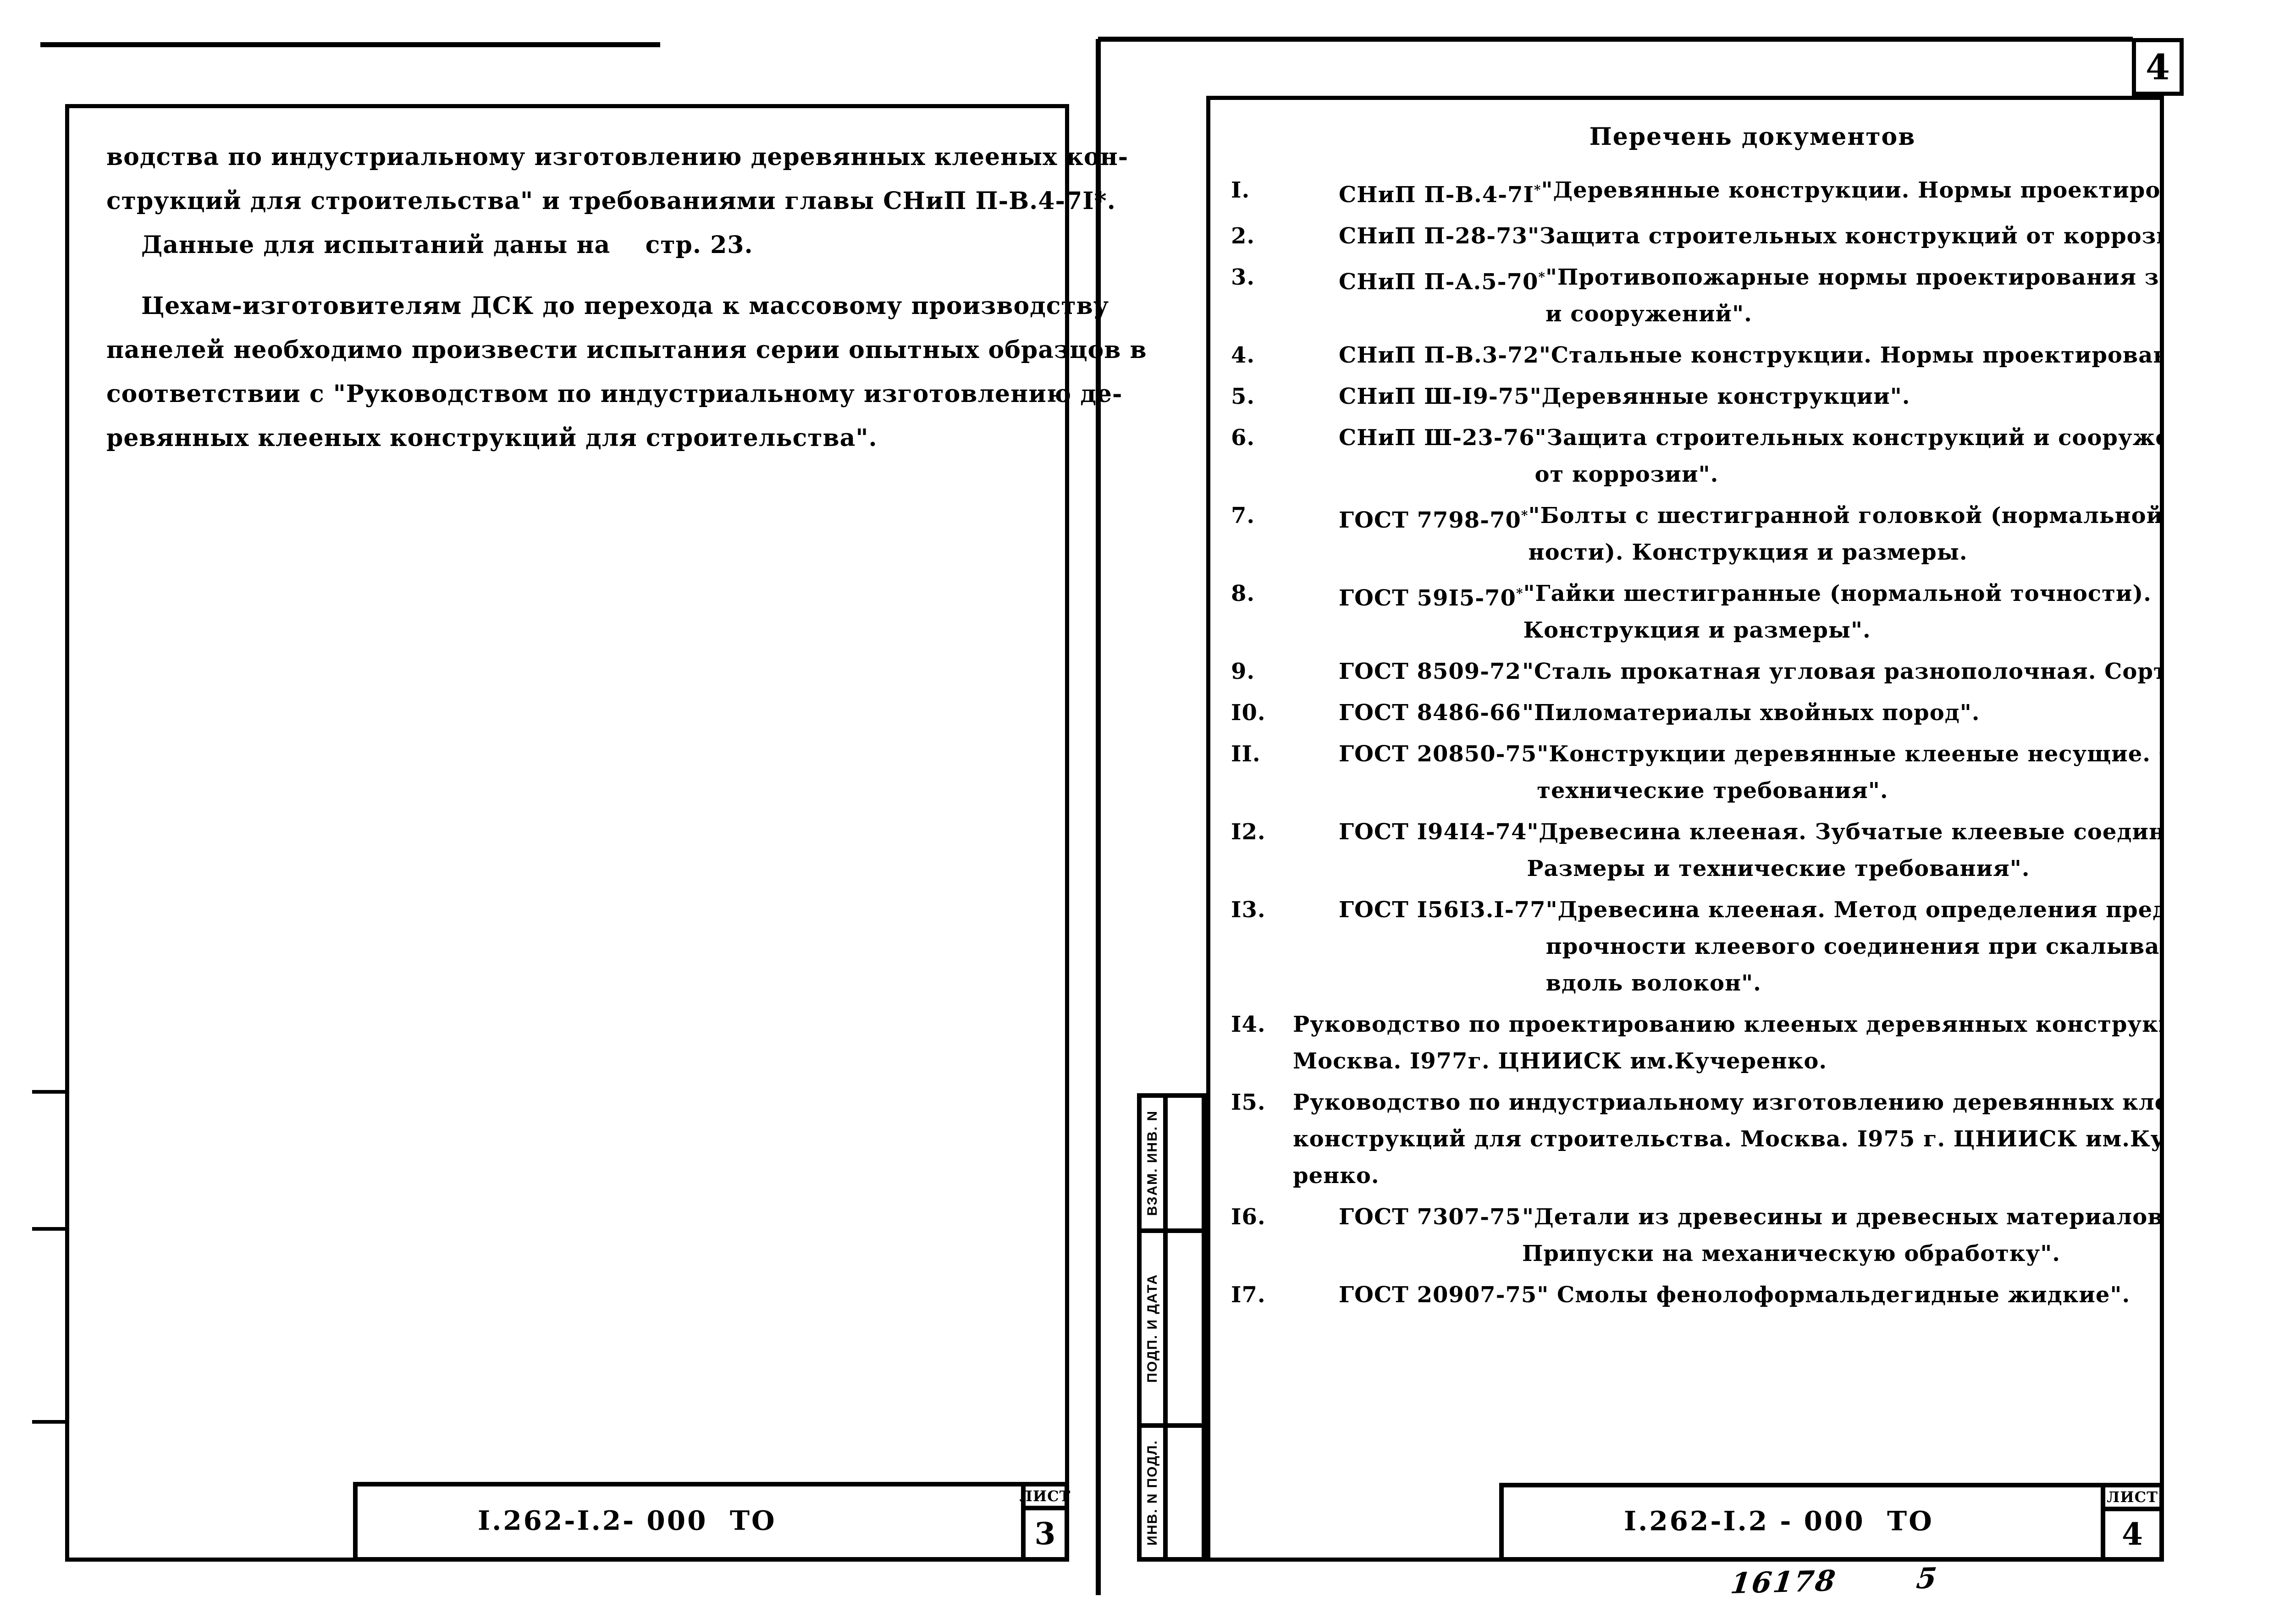  What do you see at coordinates (1045, 1534) in the screenshot?
I see `left-sheet-number: 3` at bounding box center [1045, 1534].